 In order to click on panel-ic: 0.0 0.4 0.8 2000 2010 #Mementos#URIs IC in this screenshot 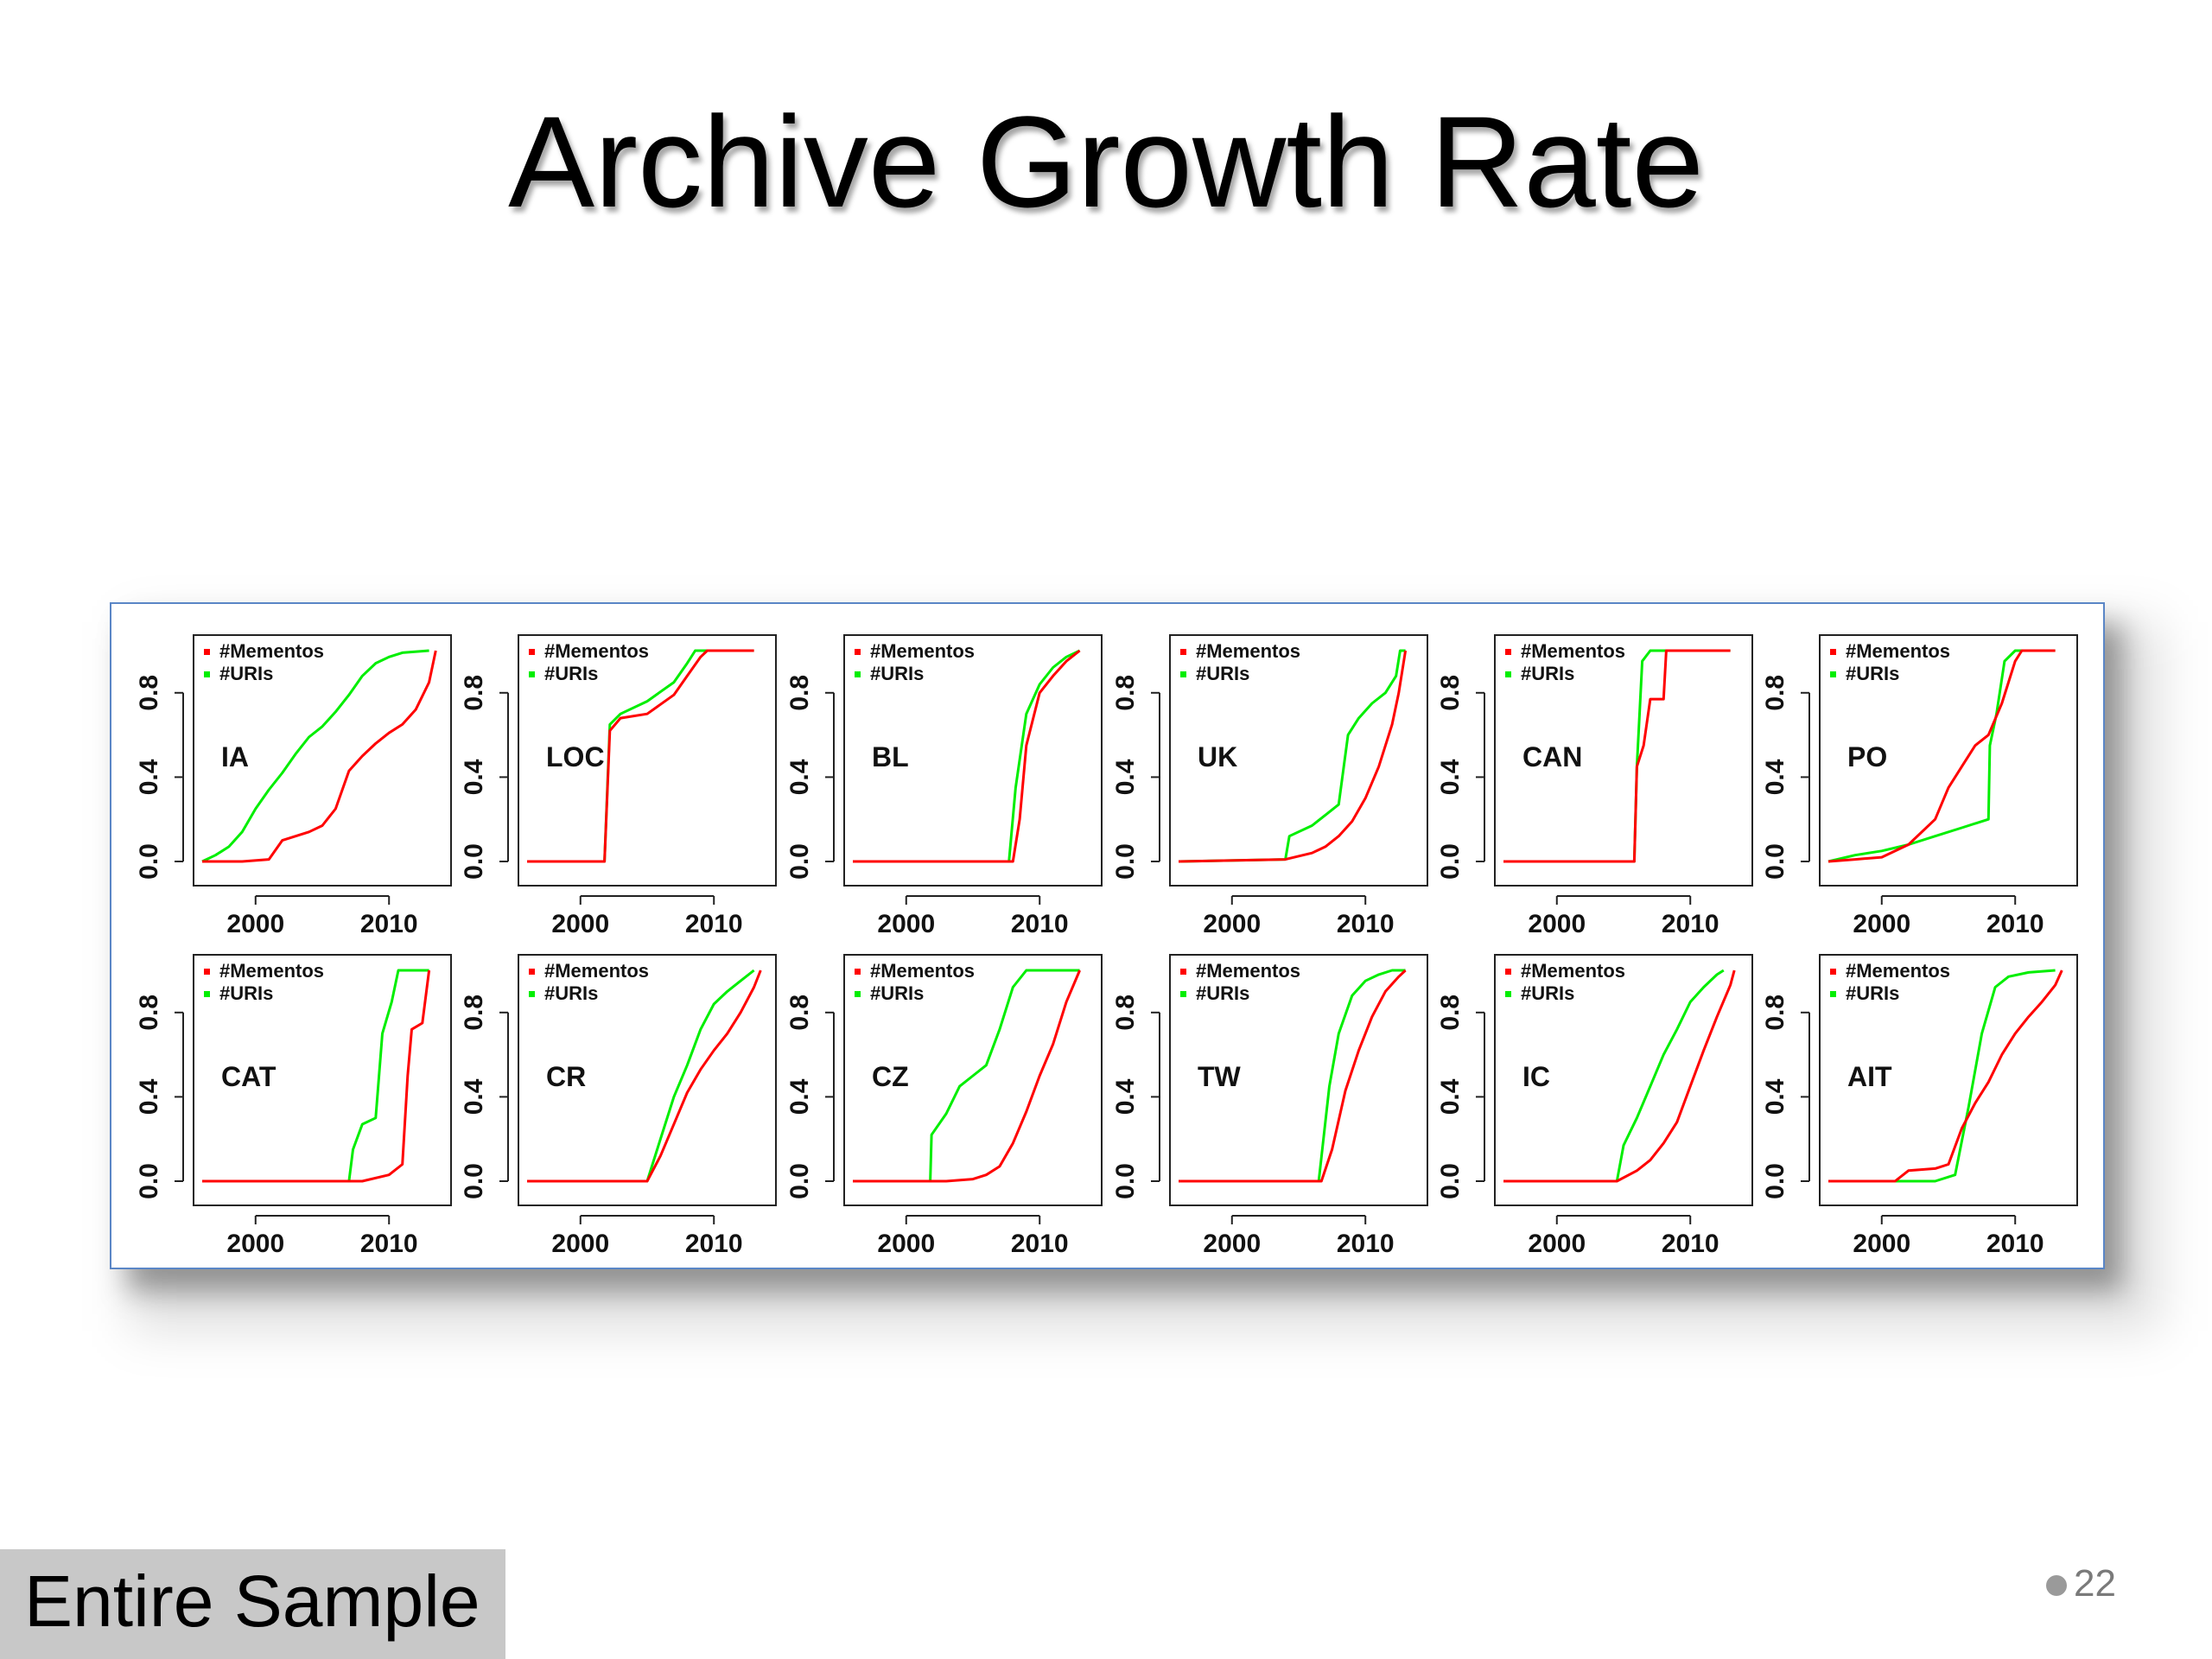, I will do `click(1594, 1106)`.